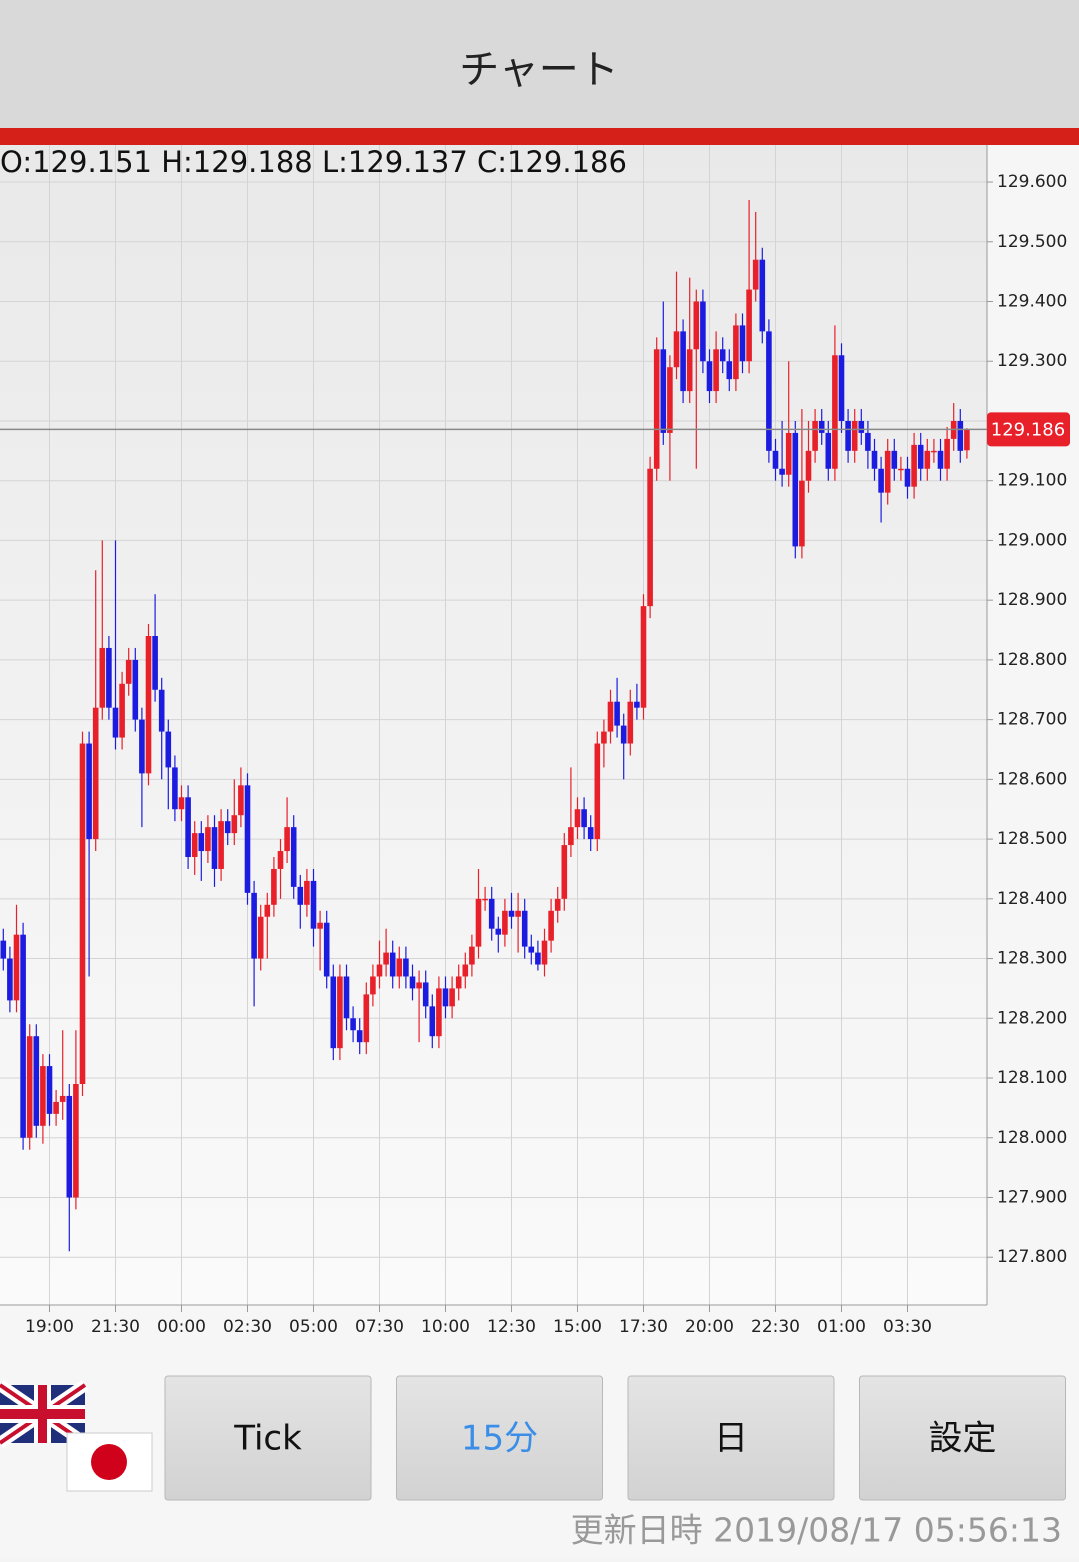  Describe the element at coordinates (907, 1327) in the screenshot. I see `x-tick-label: 03:30` at that location.